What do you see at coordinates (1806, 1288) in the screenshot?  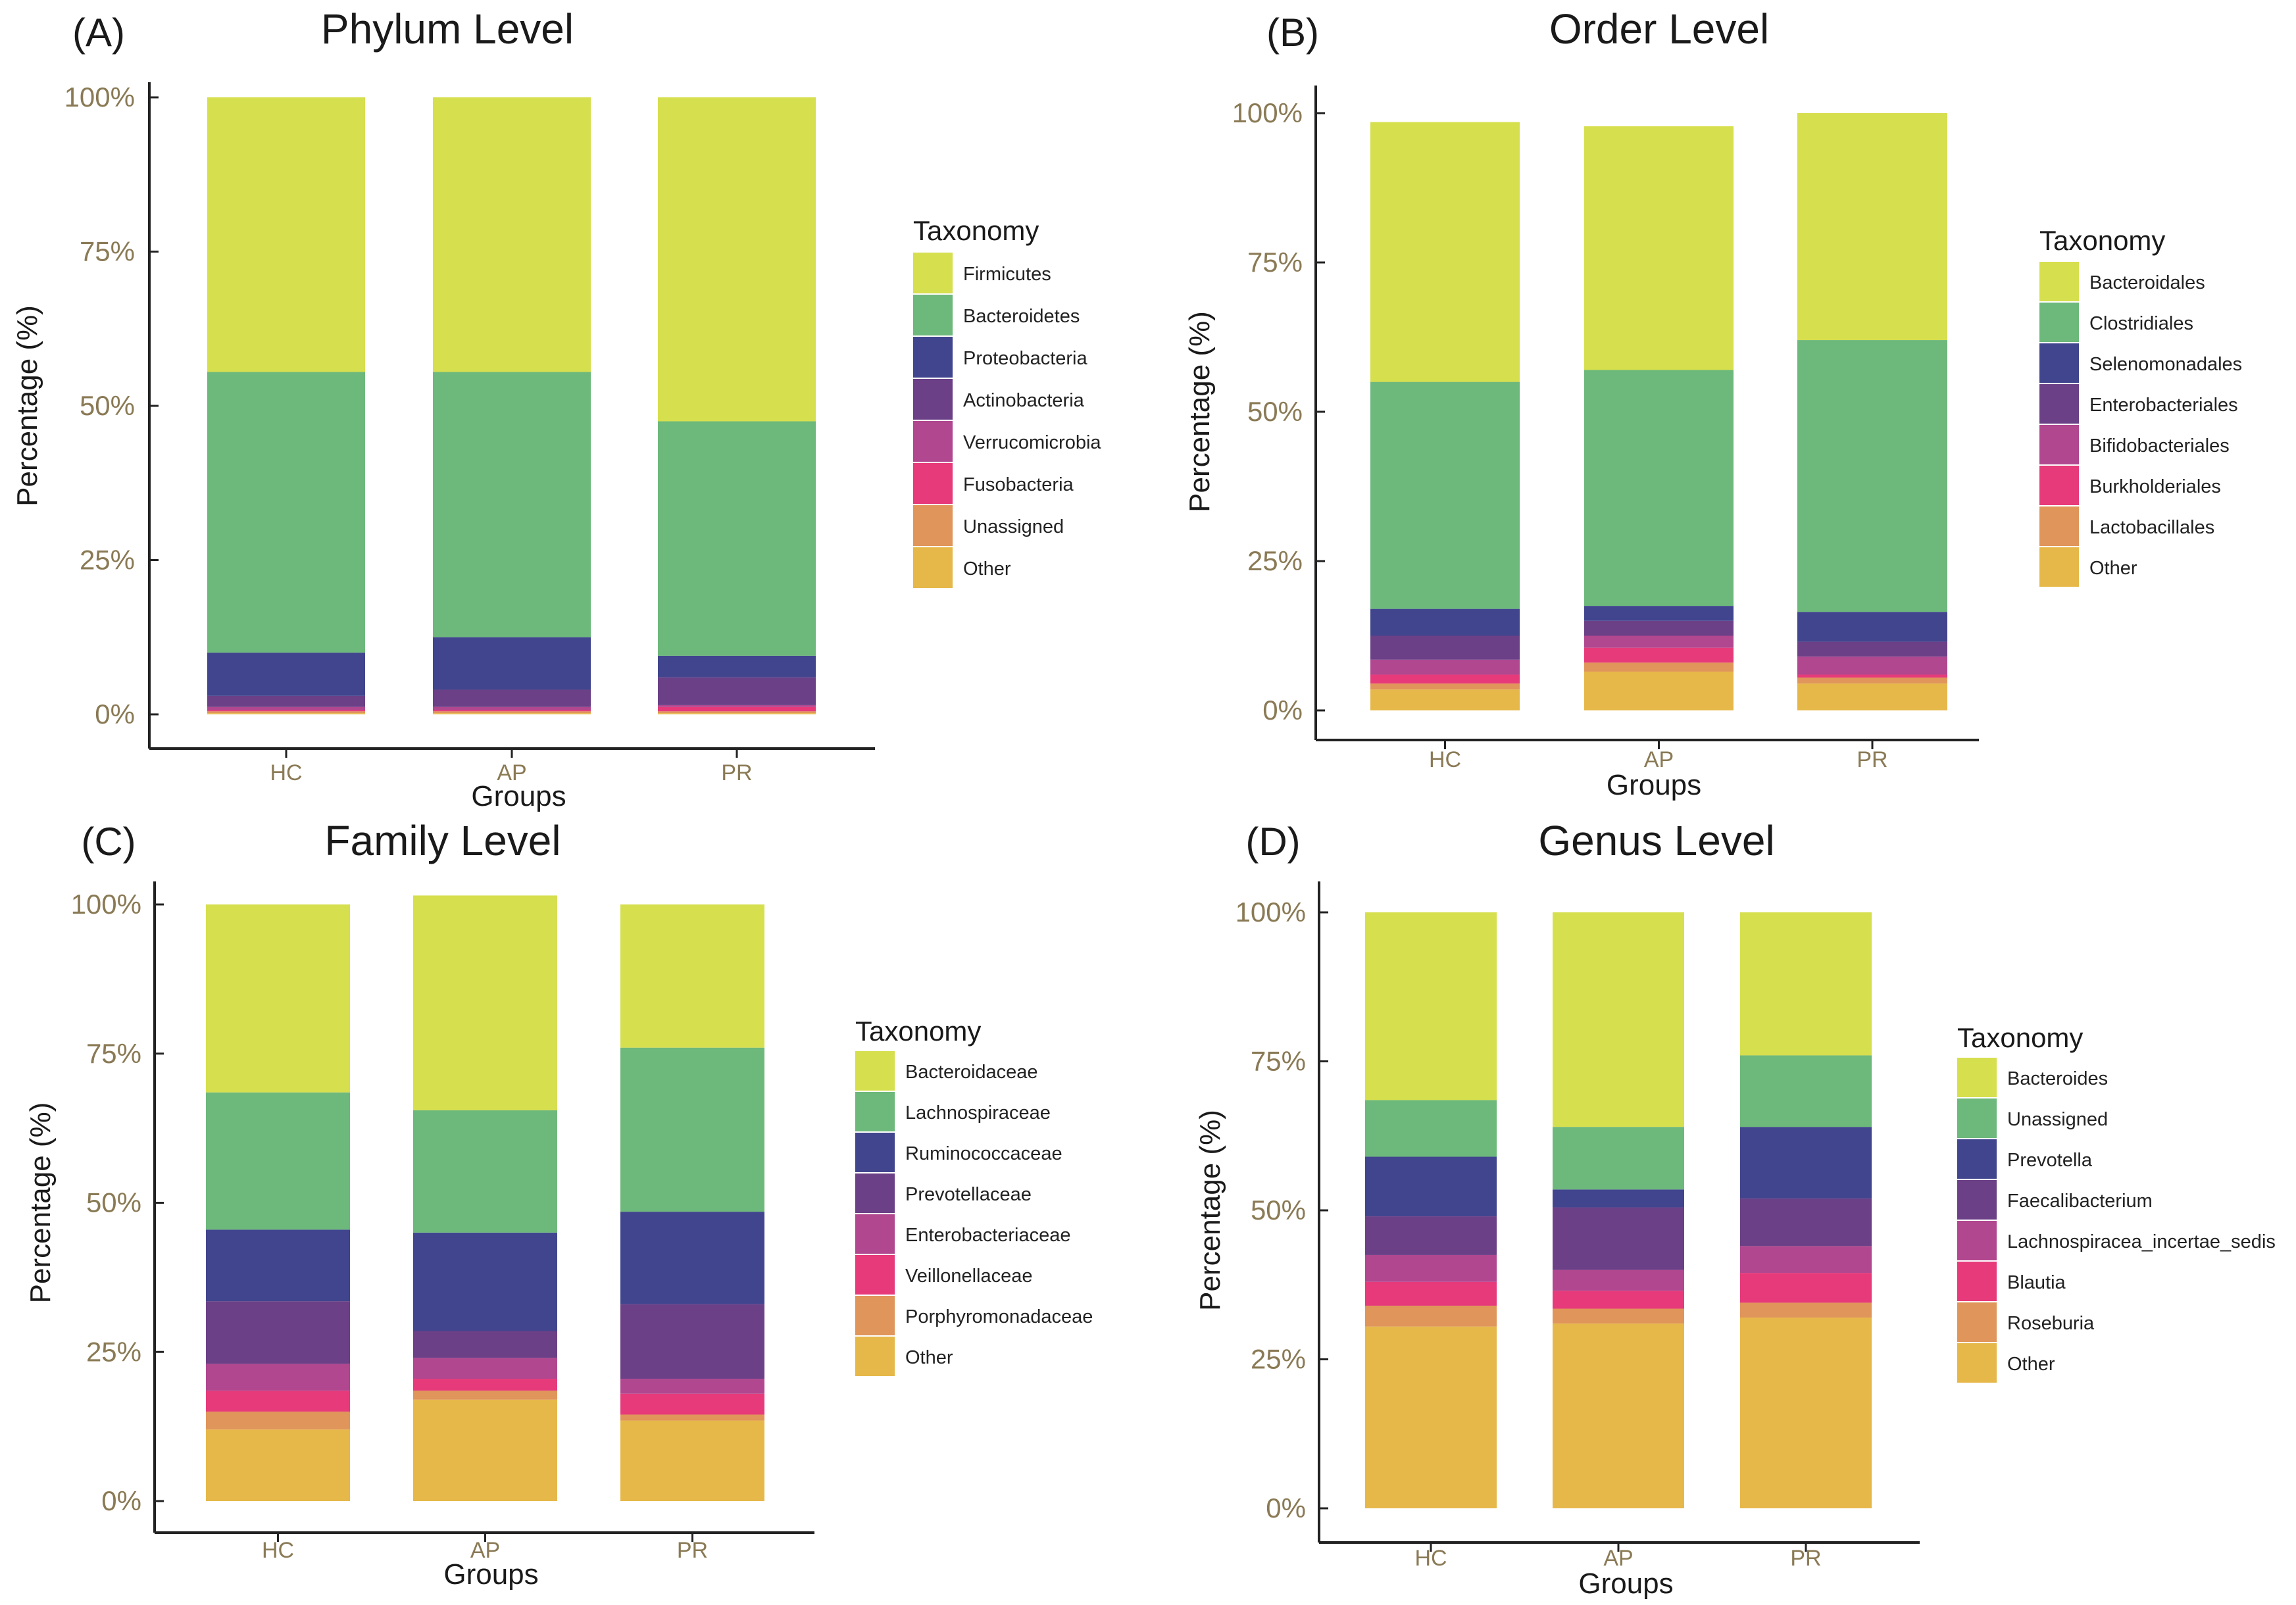 I see `panel-d-bar-pr-blautia` at bounding box center [1806, 1288].